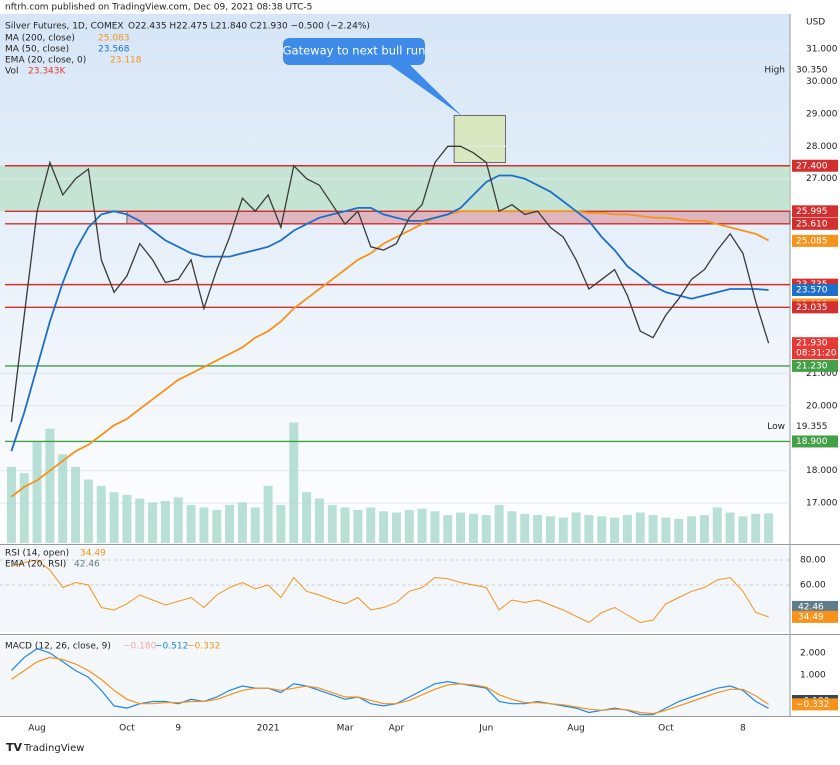 This screenshot has width=840, height=765. What do you see at coordinates (45, 61) in the screenshot?
I see `legend-name: EMA (20, close, 0)` at bounding box center [45, 61].